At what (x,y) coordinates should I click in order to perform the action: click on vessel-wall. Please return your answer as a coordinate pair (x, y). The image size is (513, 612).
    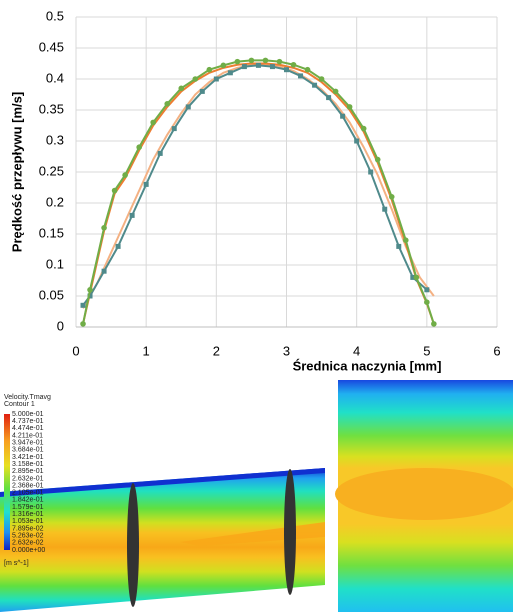
    Looking at the image, I should click on (162, 482).